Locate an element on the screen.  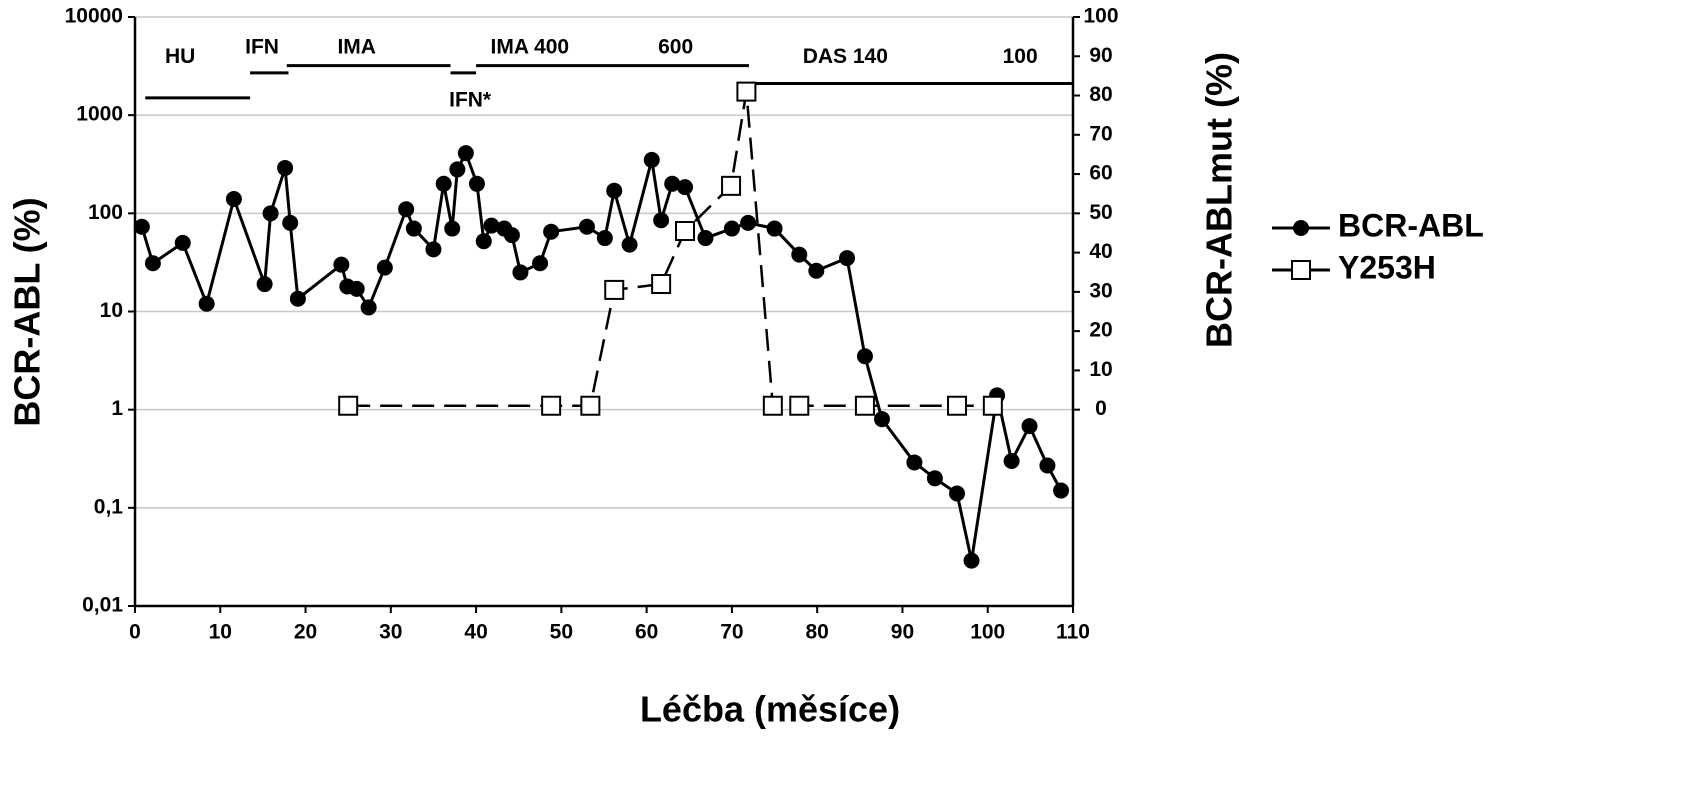
y2-tick-label: 60 is located at coordinates (1100, 173).